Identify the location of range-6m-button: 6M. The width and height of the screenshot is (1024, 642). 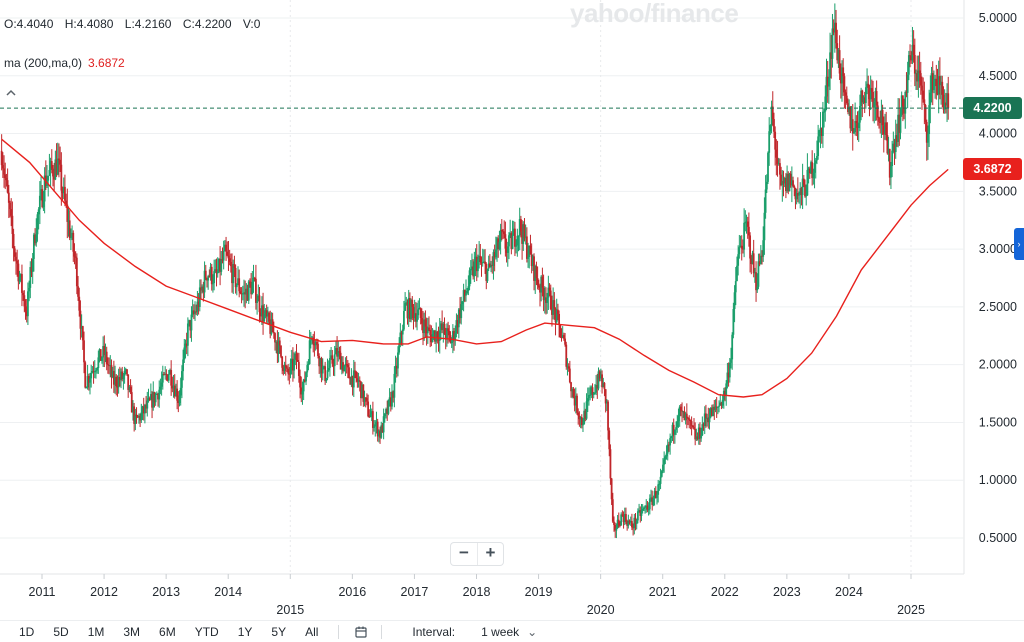
(167, 631).